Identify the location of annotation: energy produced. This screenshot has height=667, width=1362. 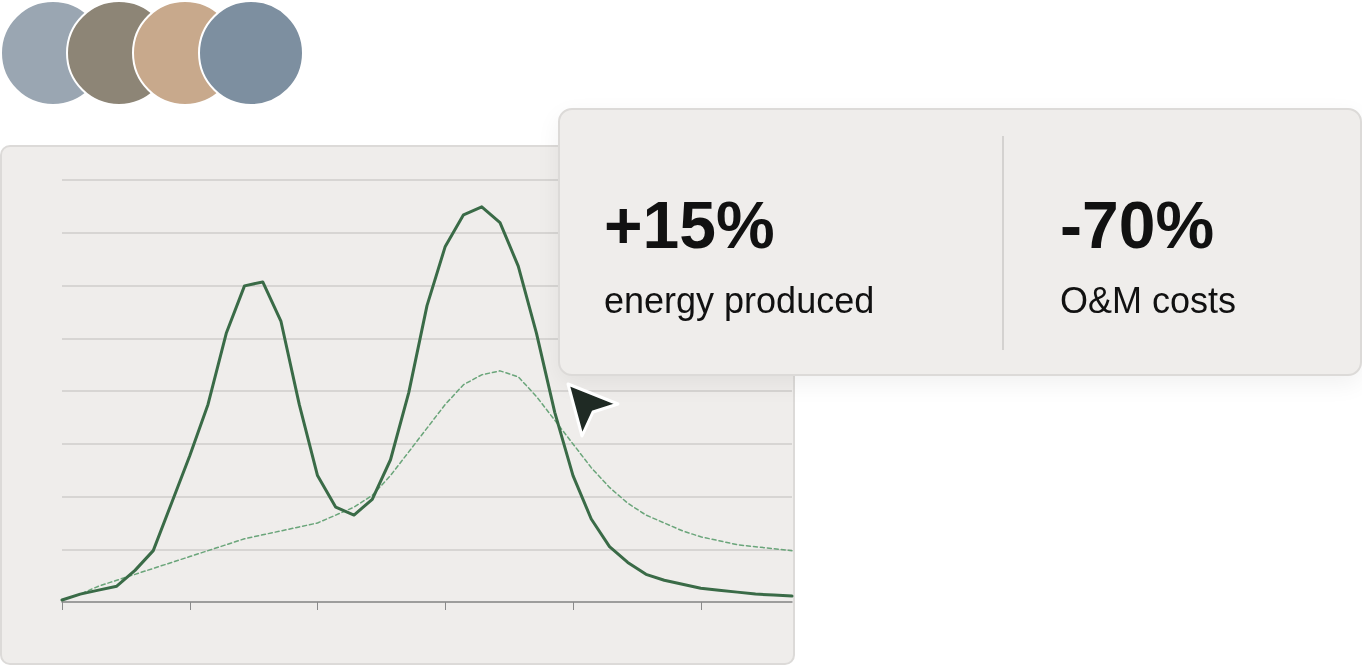
(740, 301).